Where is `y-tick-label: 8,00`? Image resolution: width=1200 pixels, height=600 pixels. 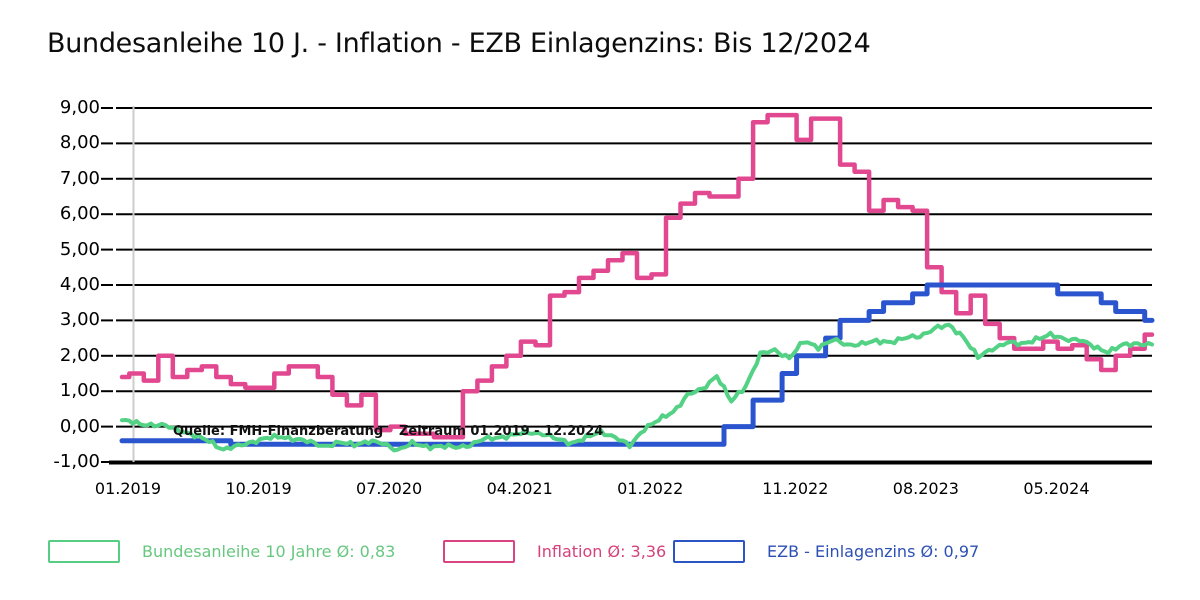
y-tick-label: 8,00 is located at coordinates (79, 143).